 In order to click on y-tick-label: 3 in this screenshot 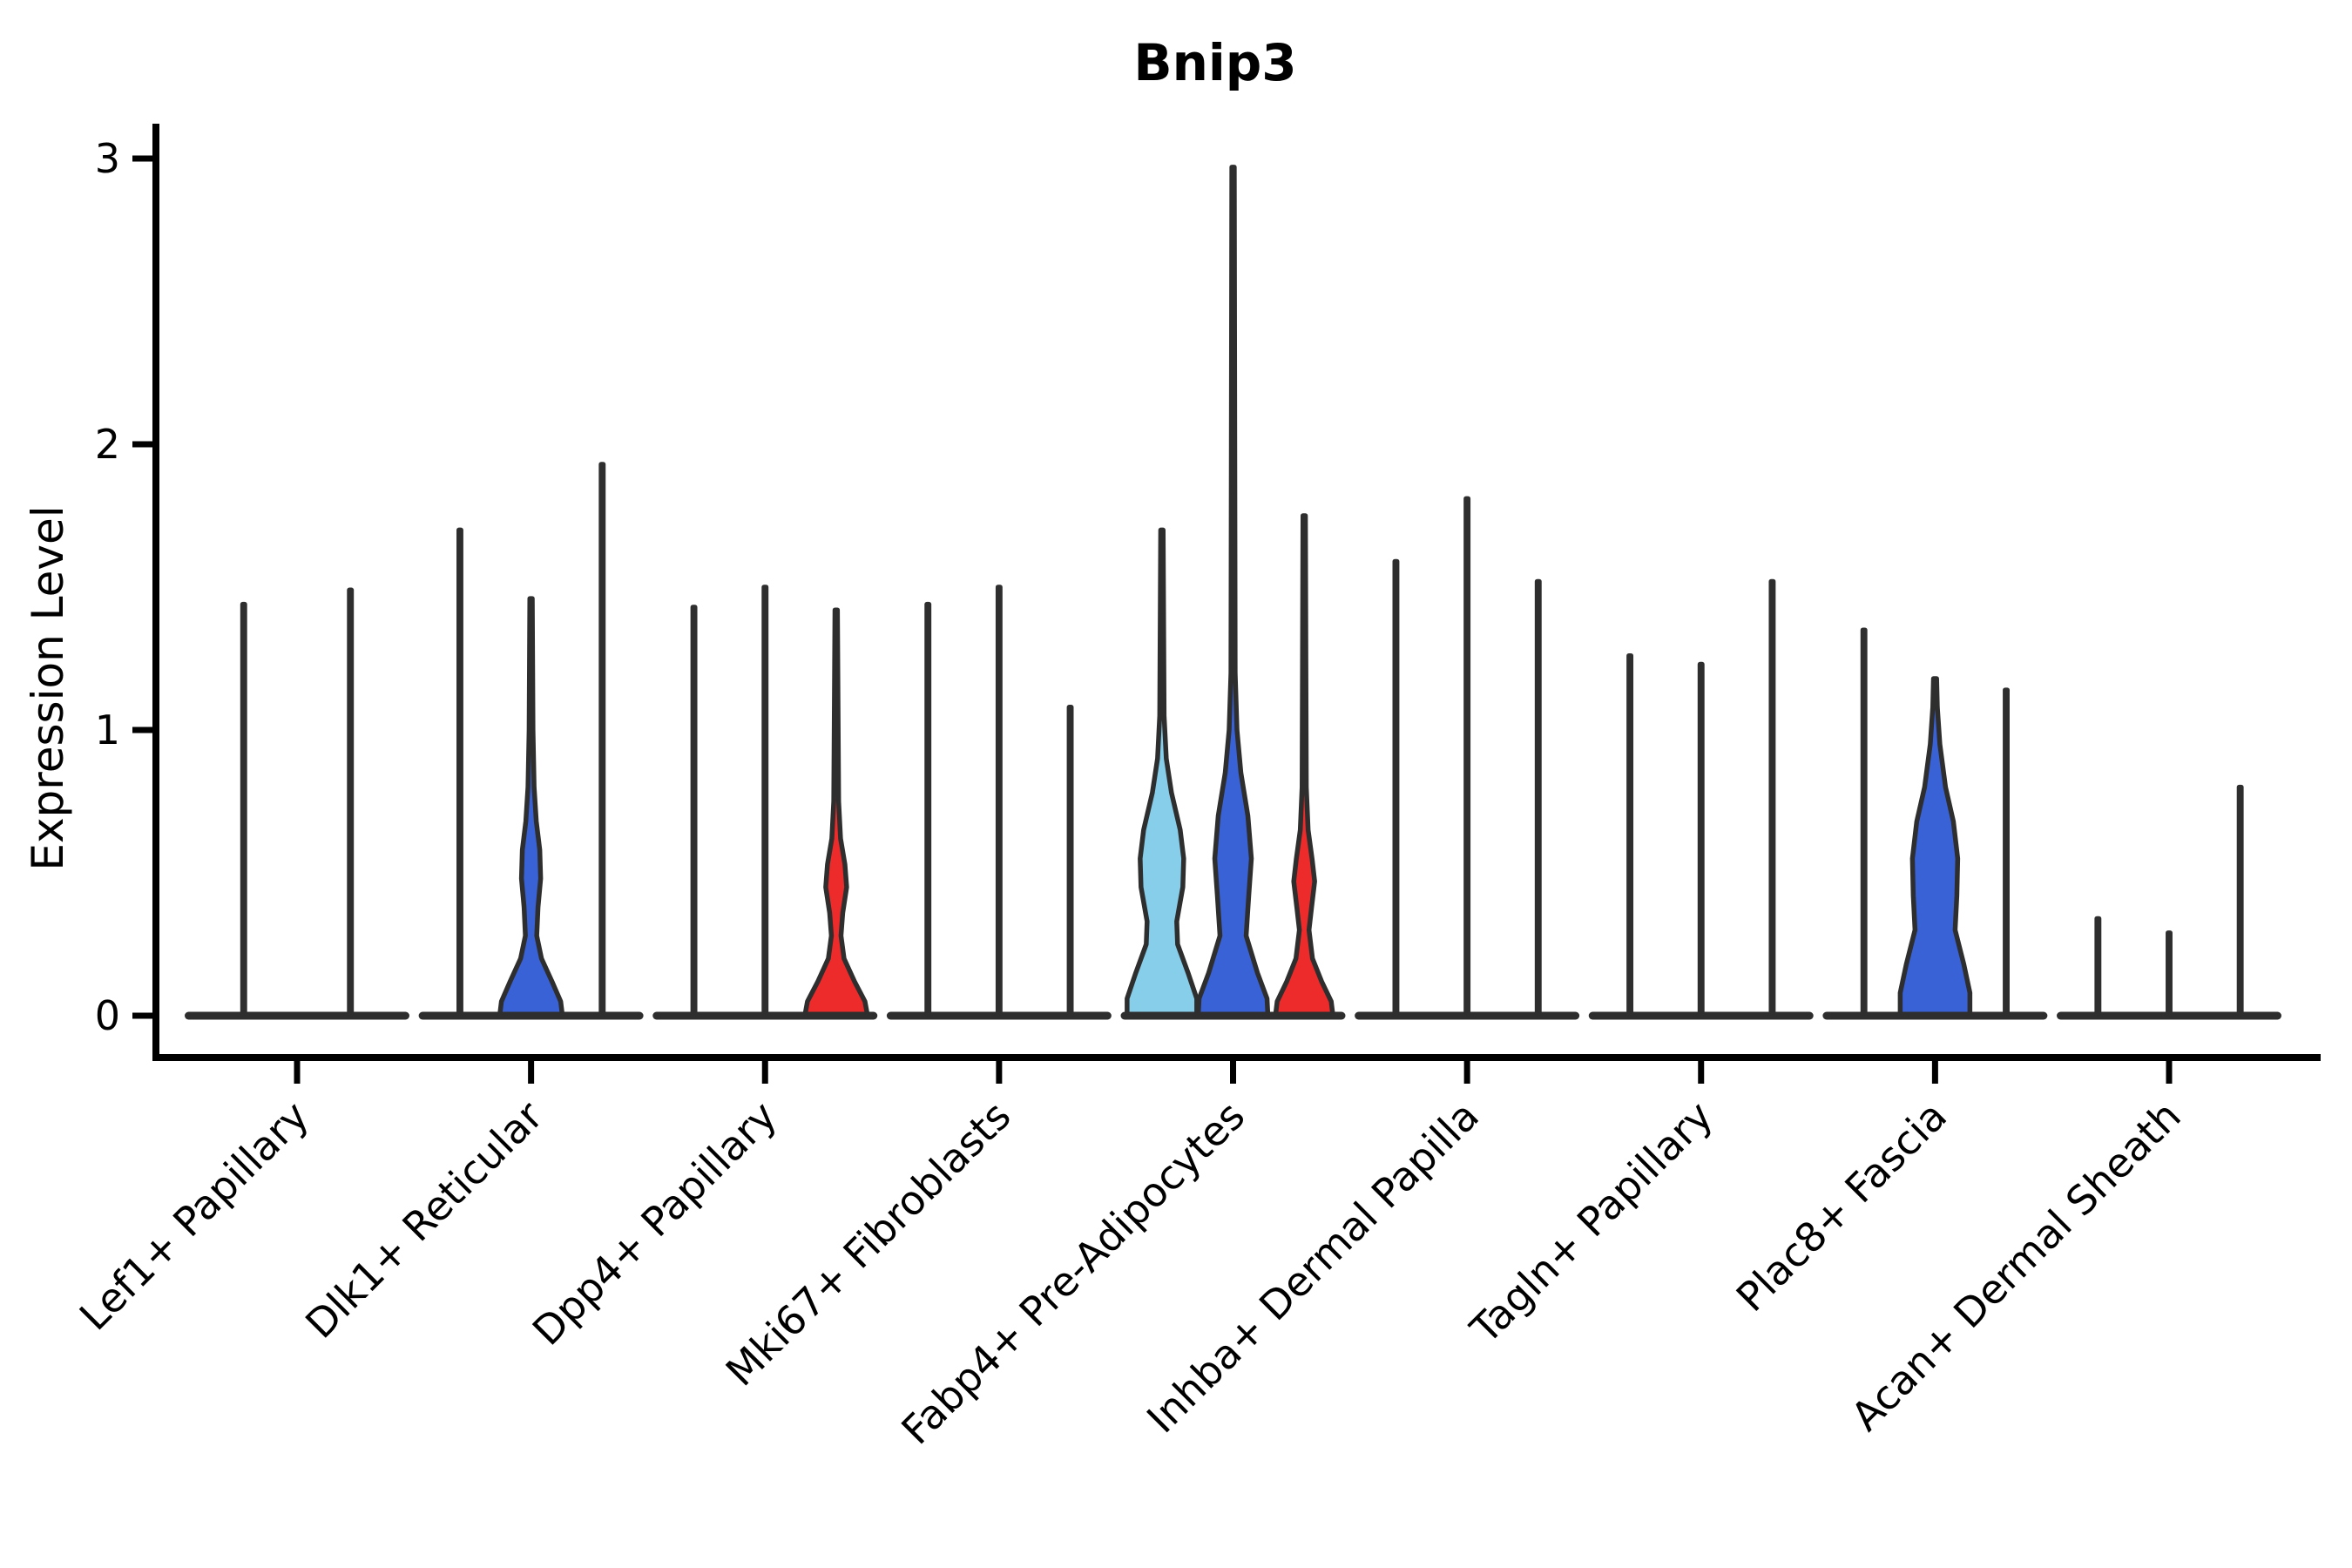, I will do `click(107, 158)`.